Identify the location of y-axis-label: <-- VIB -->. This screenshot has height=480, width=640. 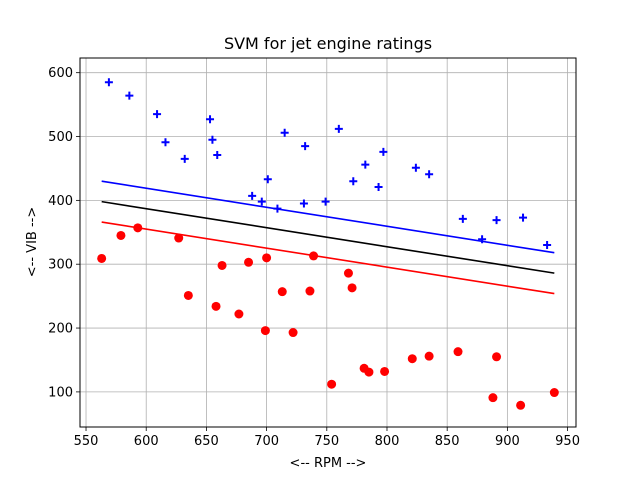
(32, 242).